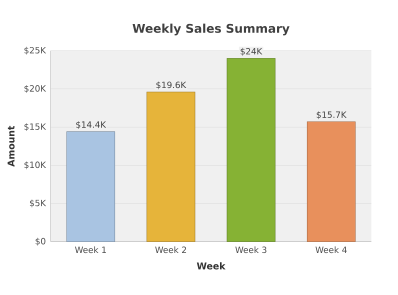 This screenshot has width=398, height=295. I want to click on data-label: $24K, so click(251, 52).